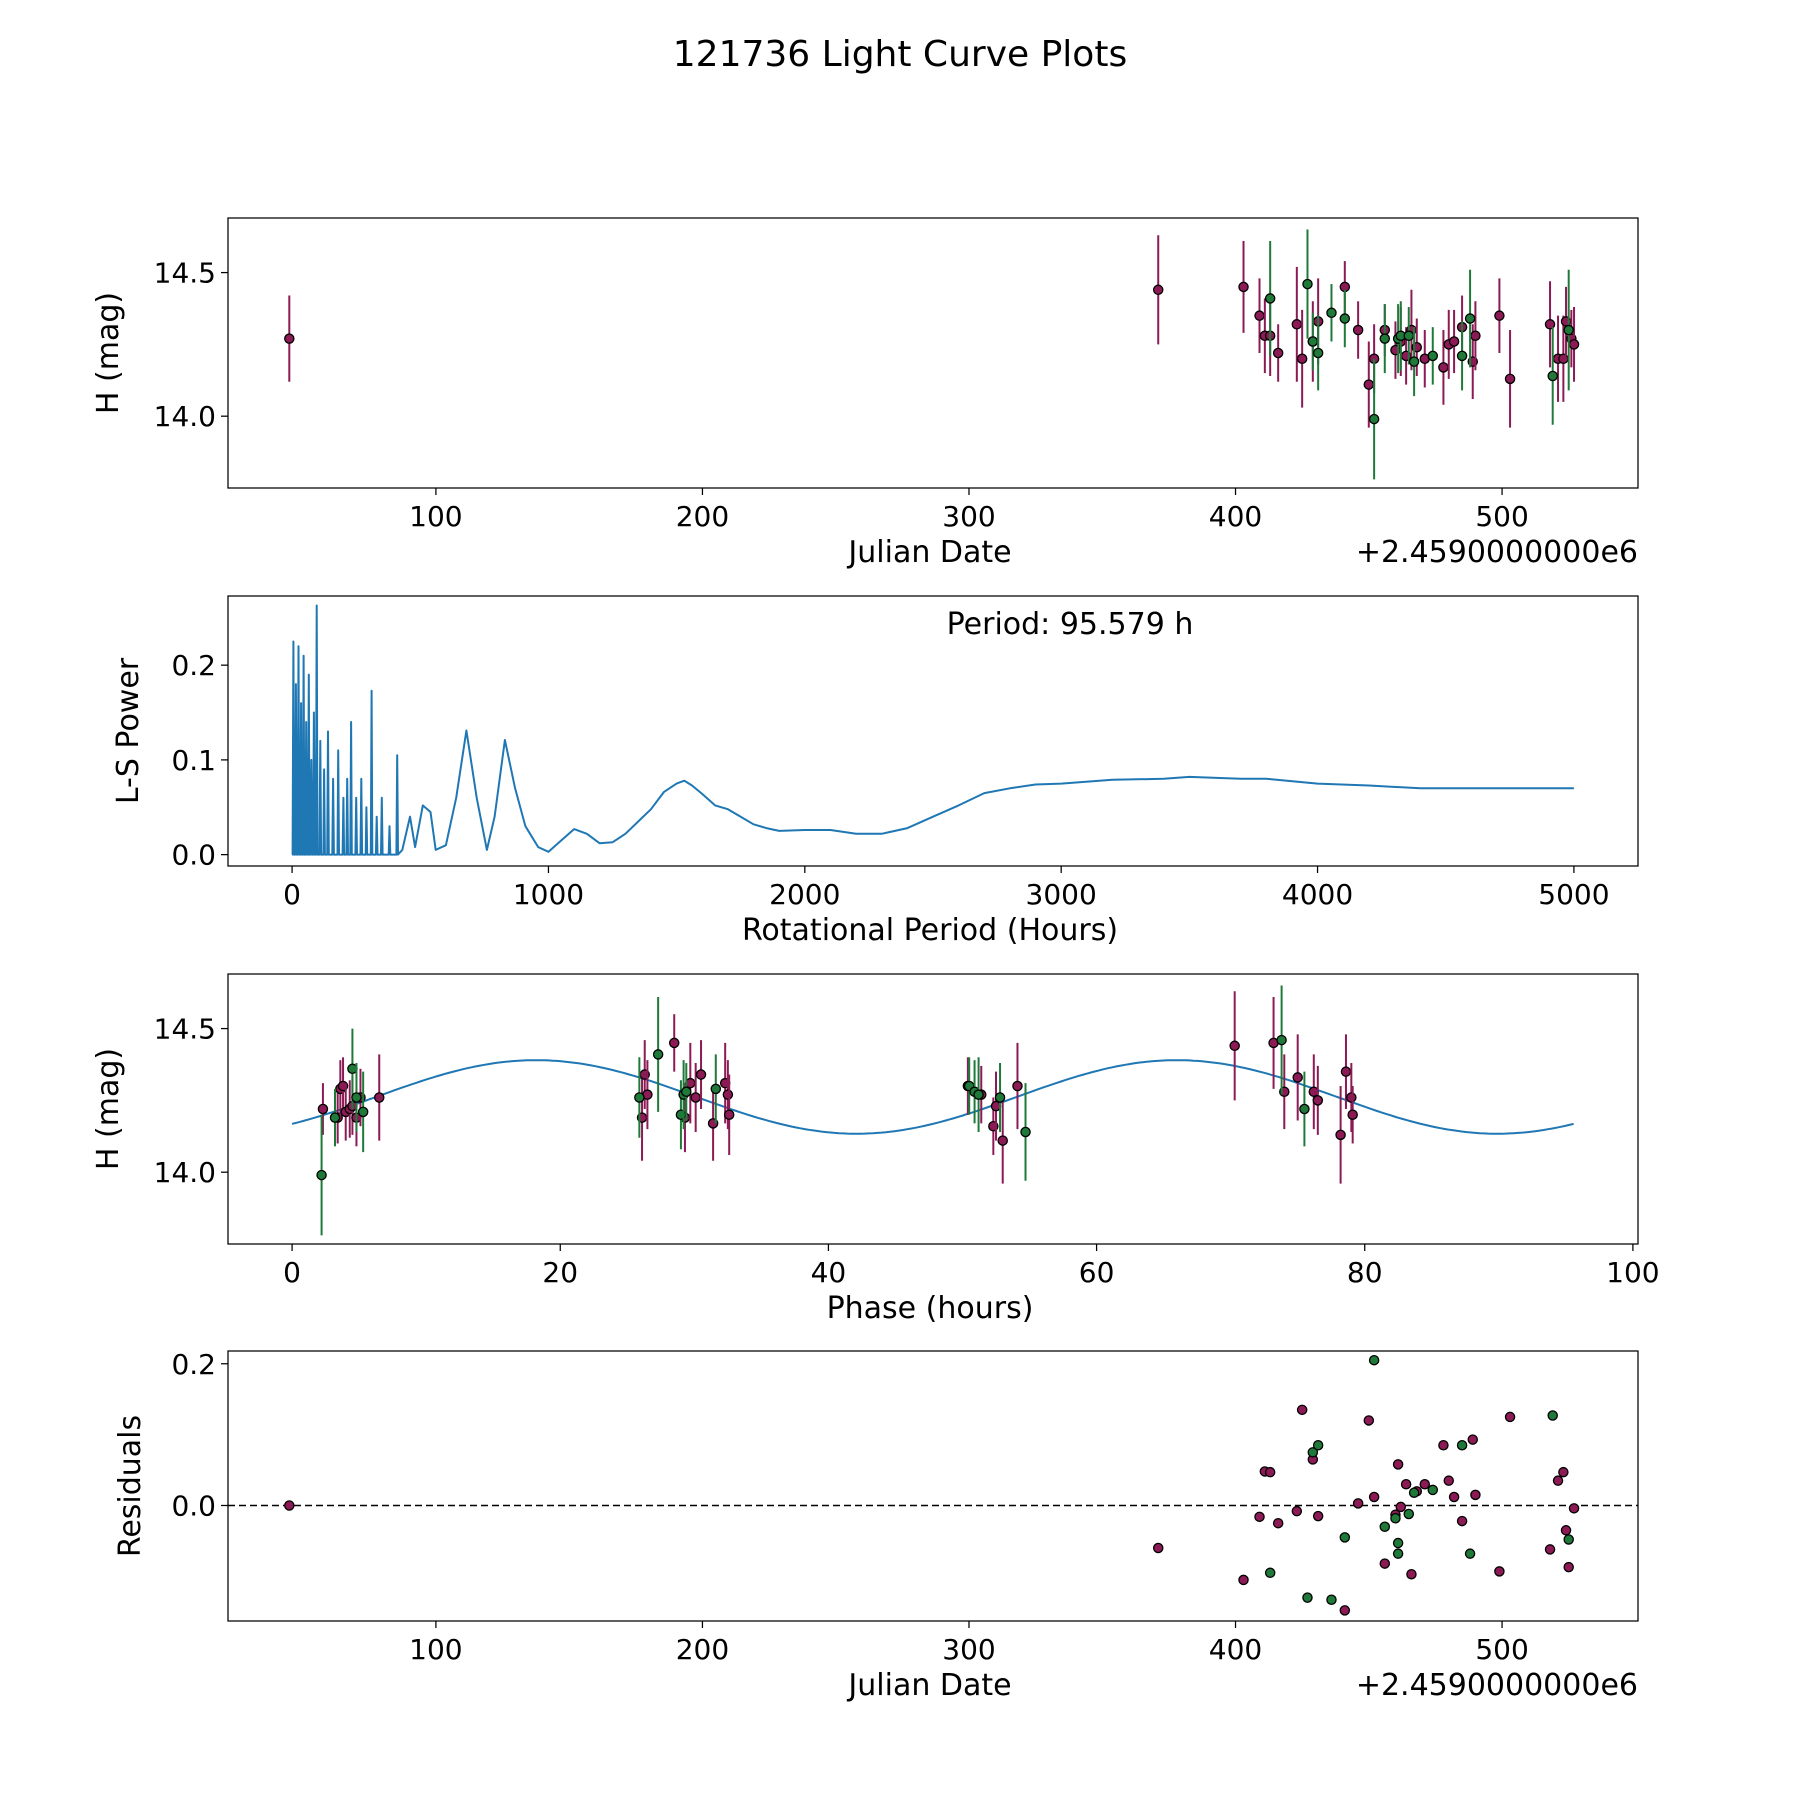 This screenshot has height=1800, width=1800. What do you see at coordinates (560, 1272) in the screenshot?
I see `x-tick-label: 20` at bounding box center [560, 1272].